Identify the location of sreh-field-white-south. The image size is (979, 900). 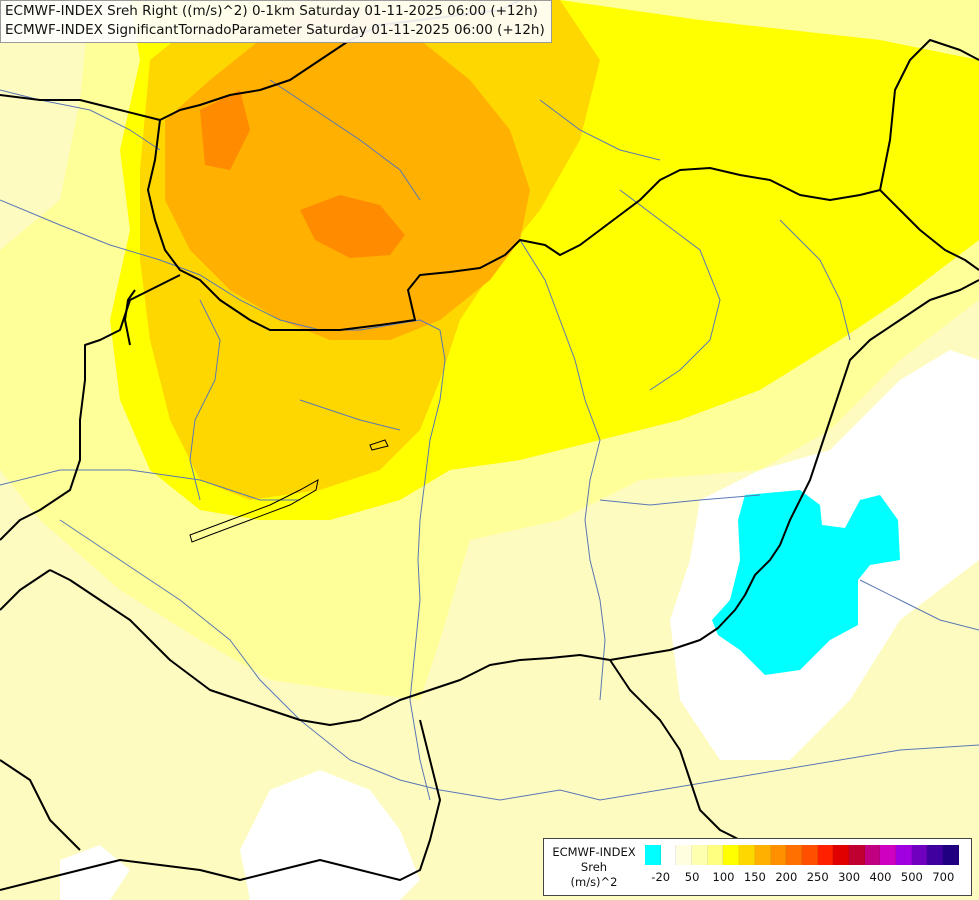
(240, 835).